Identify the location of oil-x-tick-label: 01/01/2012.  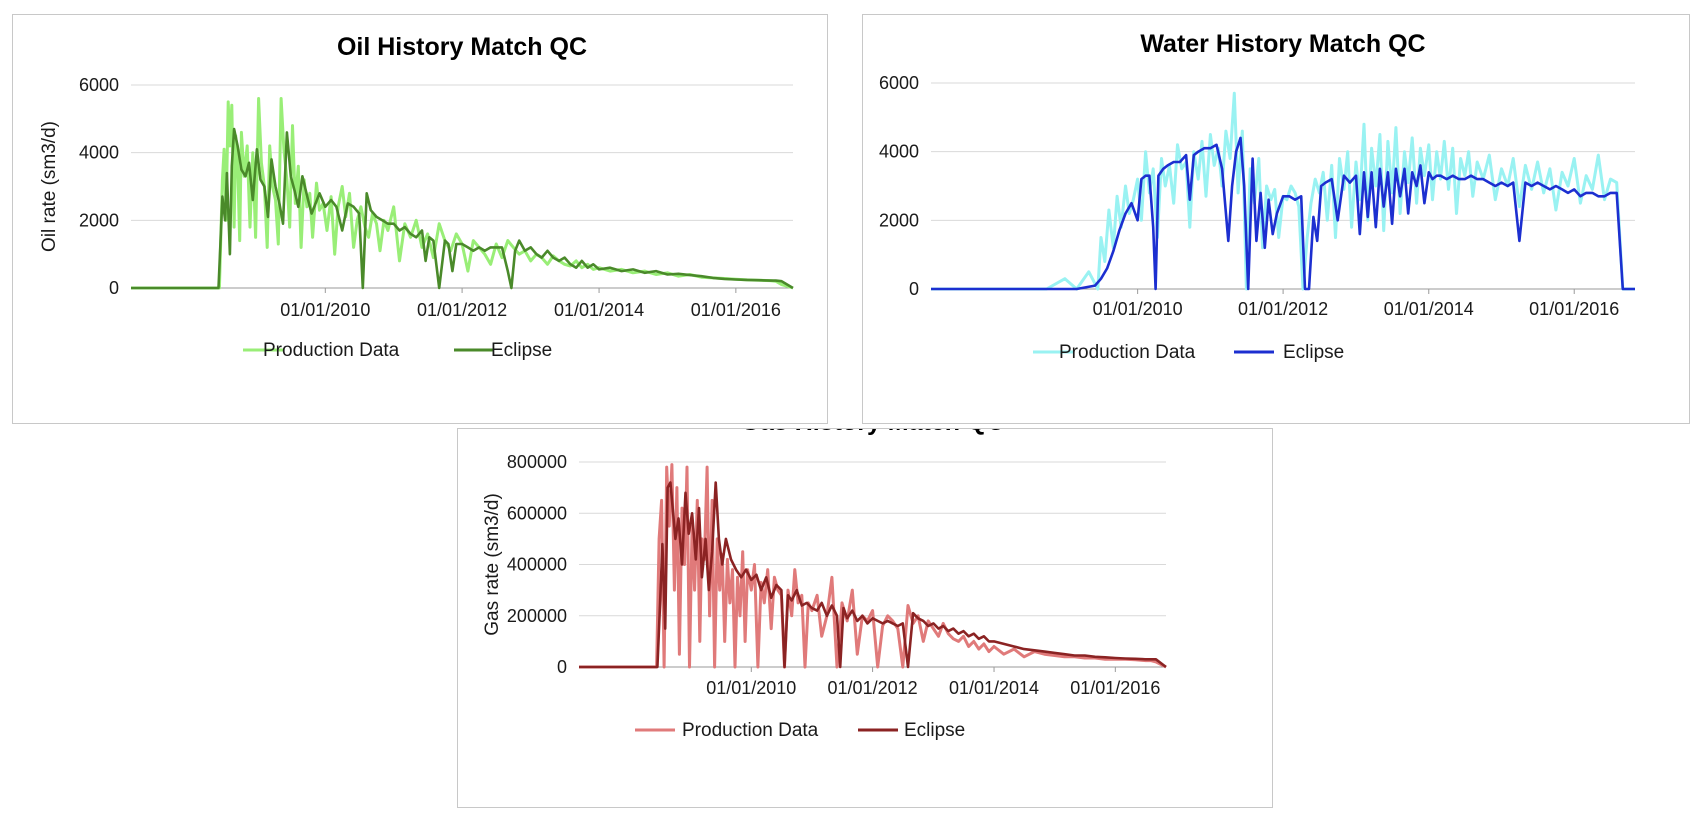
(462, 310).